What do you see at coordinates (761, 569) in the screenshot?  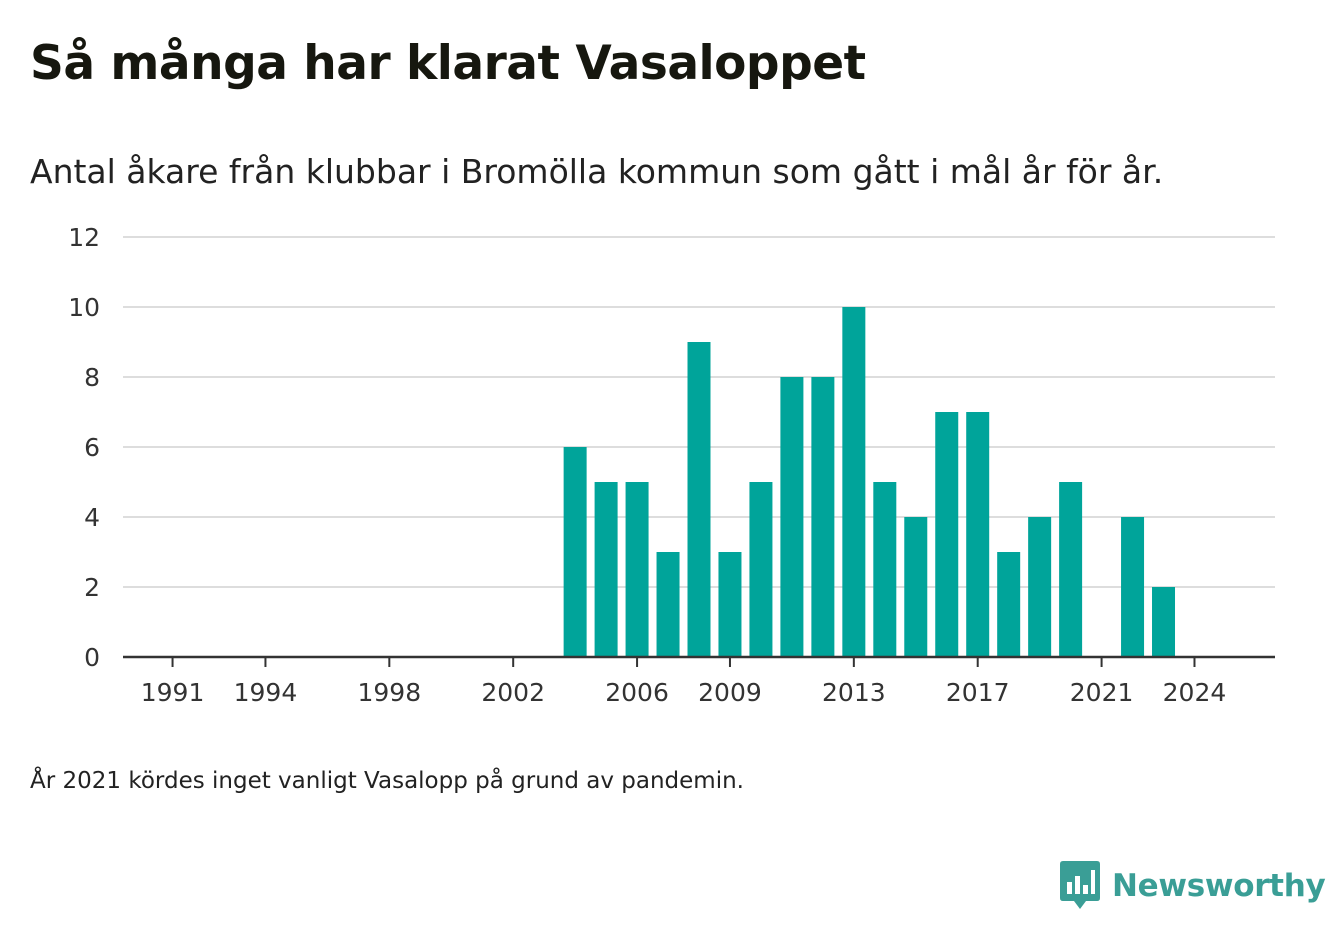 I see `bar-2010` at bounding box center [761, 569].